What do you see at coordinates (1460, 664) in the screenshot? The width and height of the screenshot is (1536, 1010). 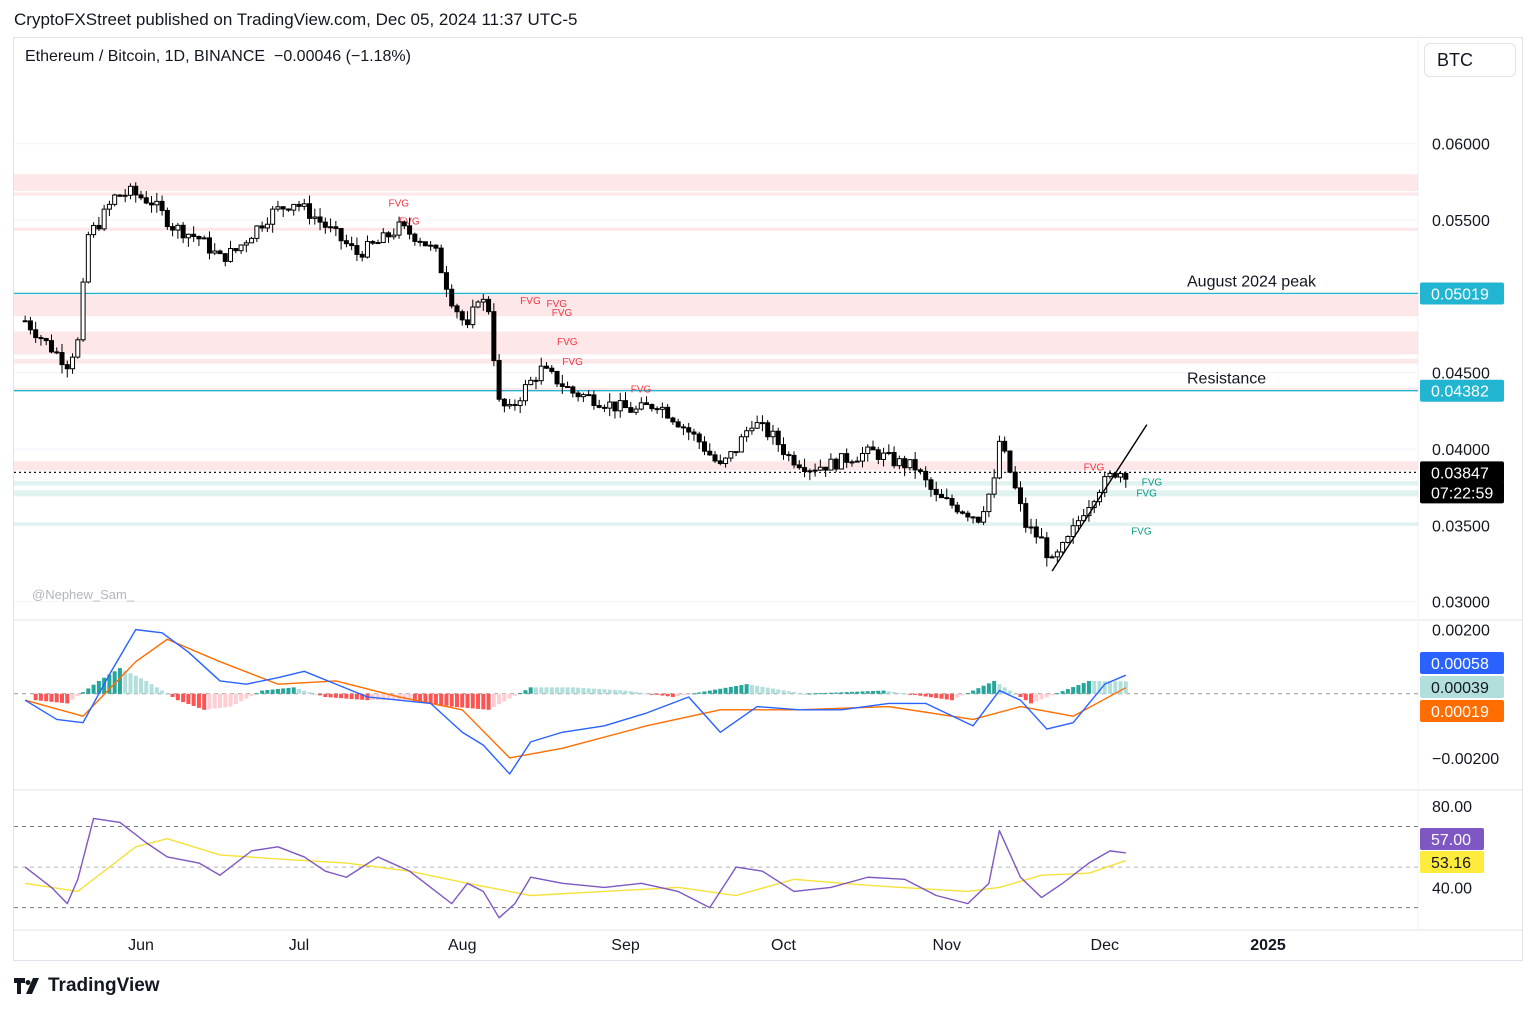 I see `macd-value-label: 0.00058` at bounding box center [1460, 664].